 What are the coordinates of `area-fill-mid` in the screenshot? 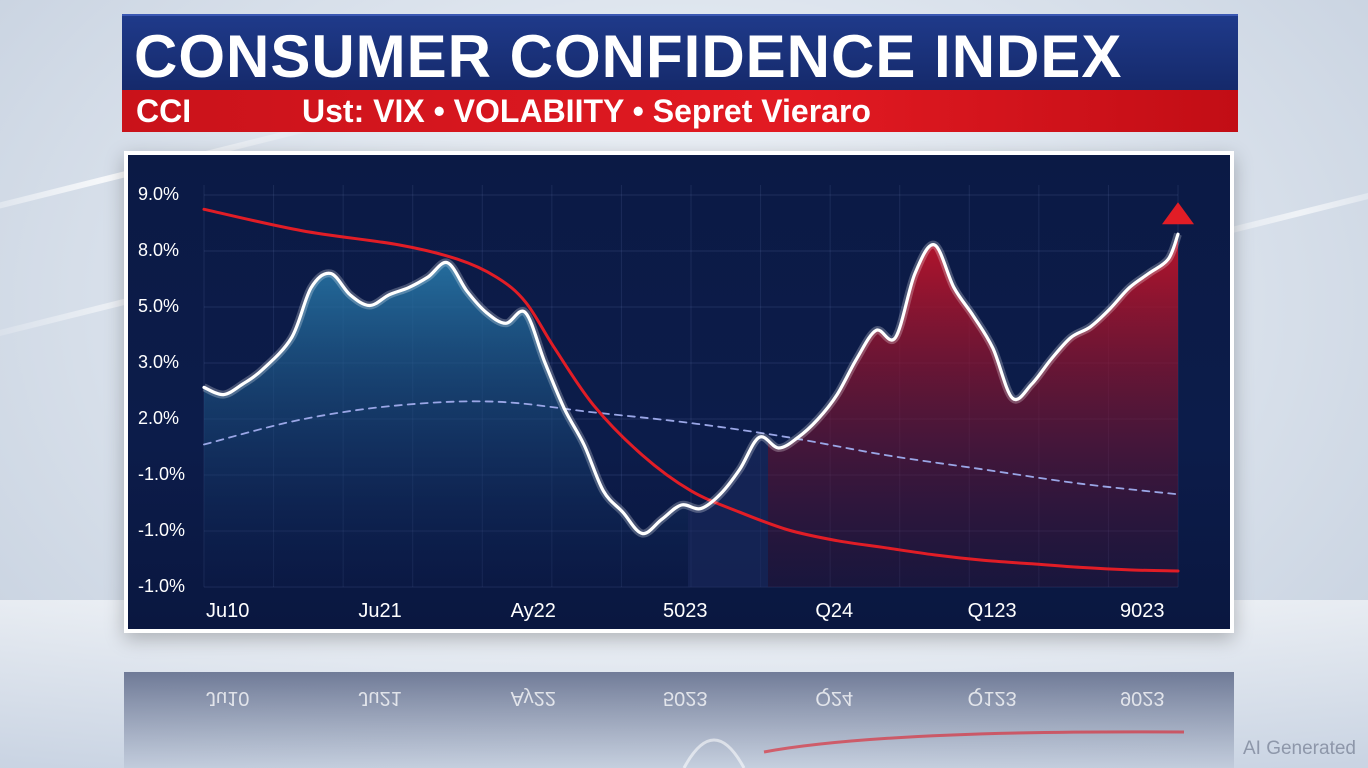 It's located at (728, 511).